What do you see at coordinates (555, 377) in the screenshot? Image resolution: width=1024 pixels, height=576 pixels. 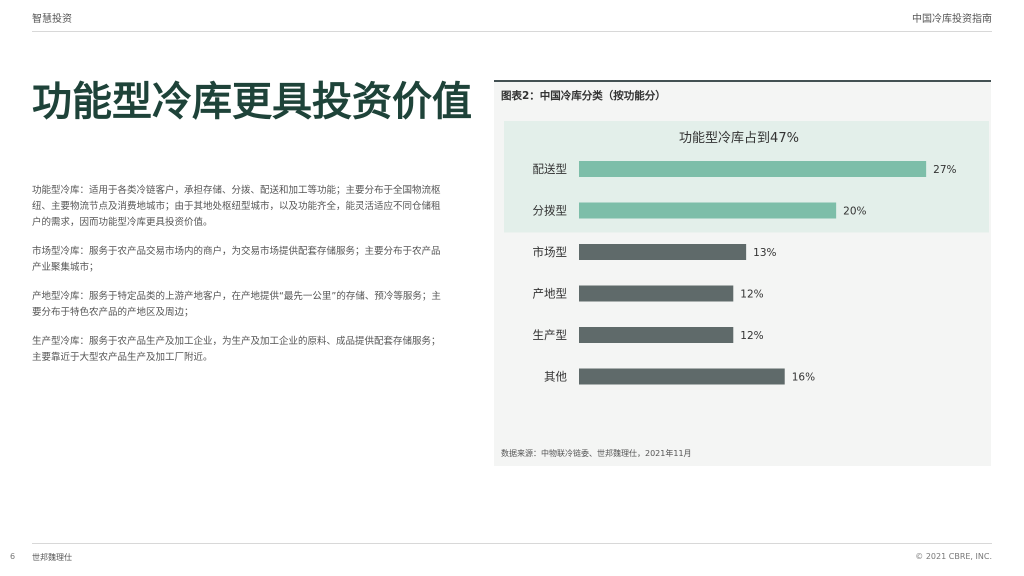 I see `category-label: 其他` at bounding box center [555, 377].